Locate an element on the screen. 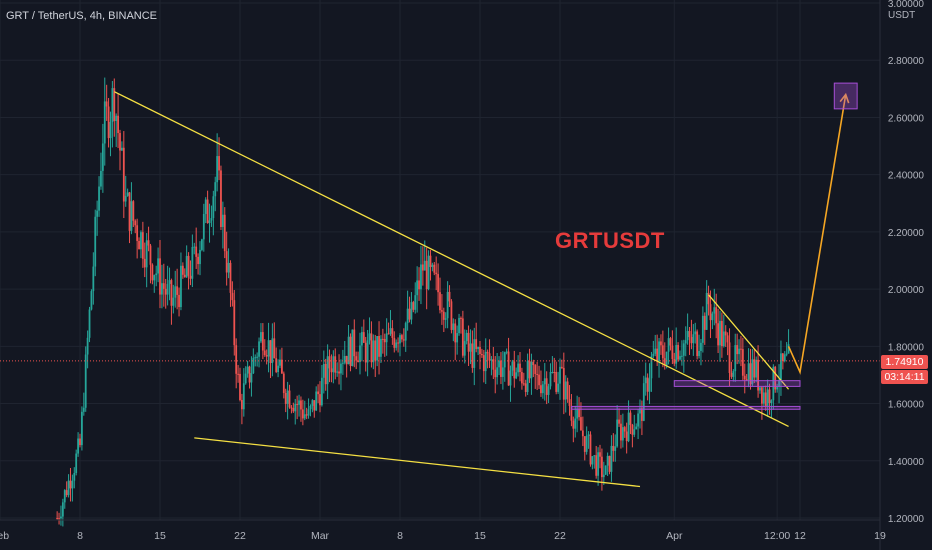 This screenshot has width=932, height=550. candle-countdown: 03:14:11 is located at coordinates (904, 377).